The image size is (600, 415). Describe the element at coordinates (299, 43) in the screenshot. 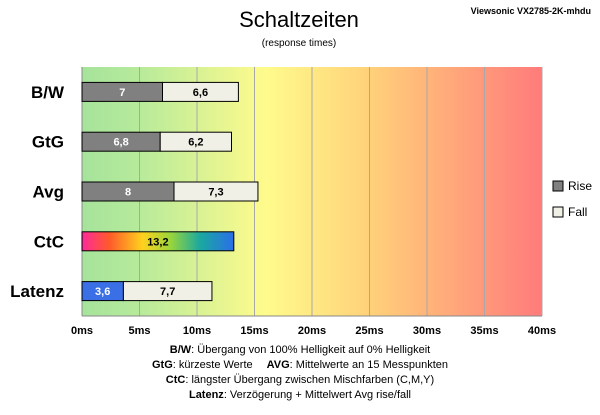

I see `chart-subtitle: (response times)` at that location.